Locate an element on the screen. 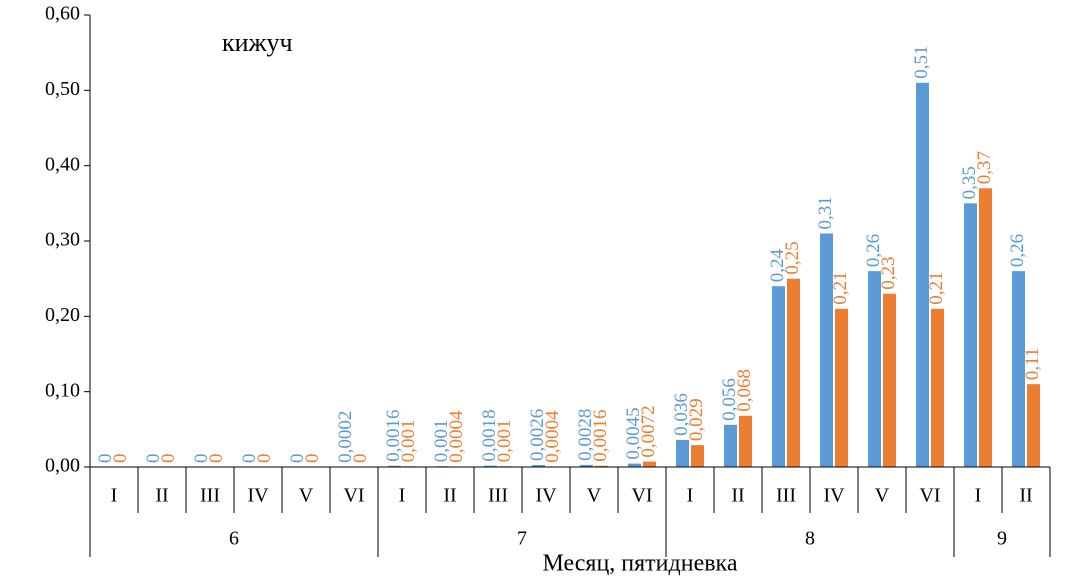  value-label: 0,31 is located at coordinates (825, 212).